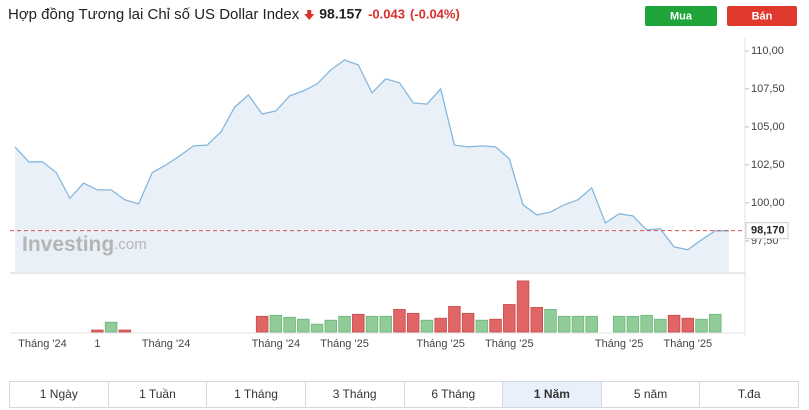 This screenshot has width=809, height=410. What do you see at coordinates (158, 394) in the screenshot?
I see `range-tab: 1 Tuần` at bounding box center [158, 394].